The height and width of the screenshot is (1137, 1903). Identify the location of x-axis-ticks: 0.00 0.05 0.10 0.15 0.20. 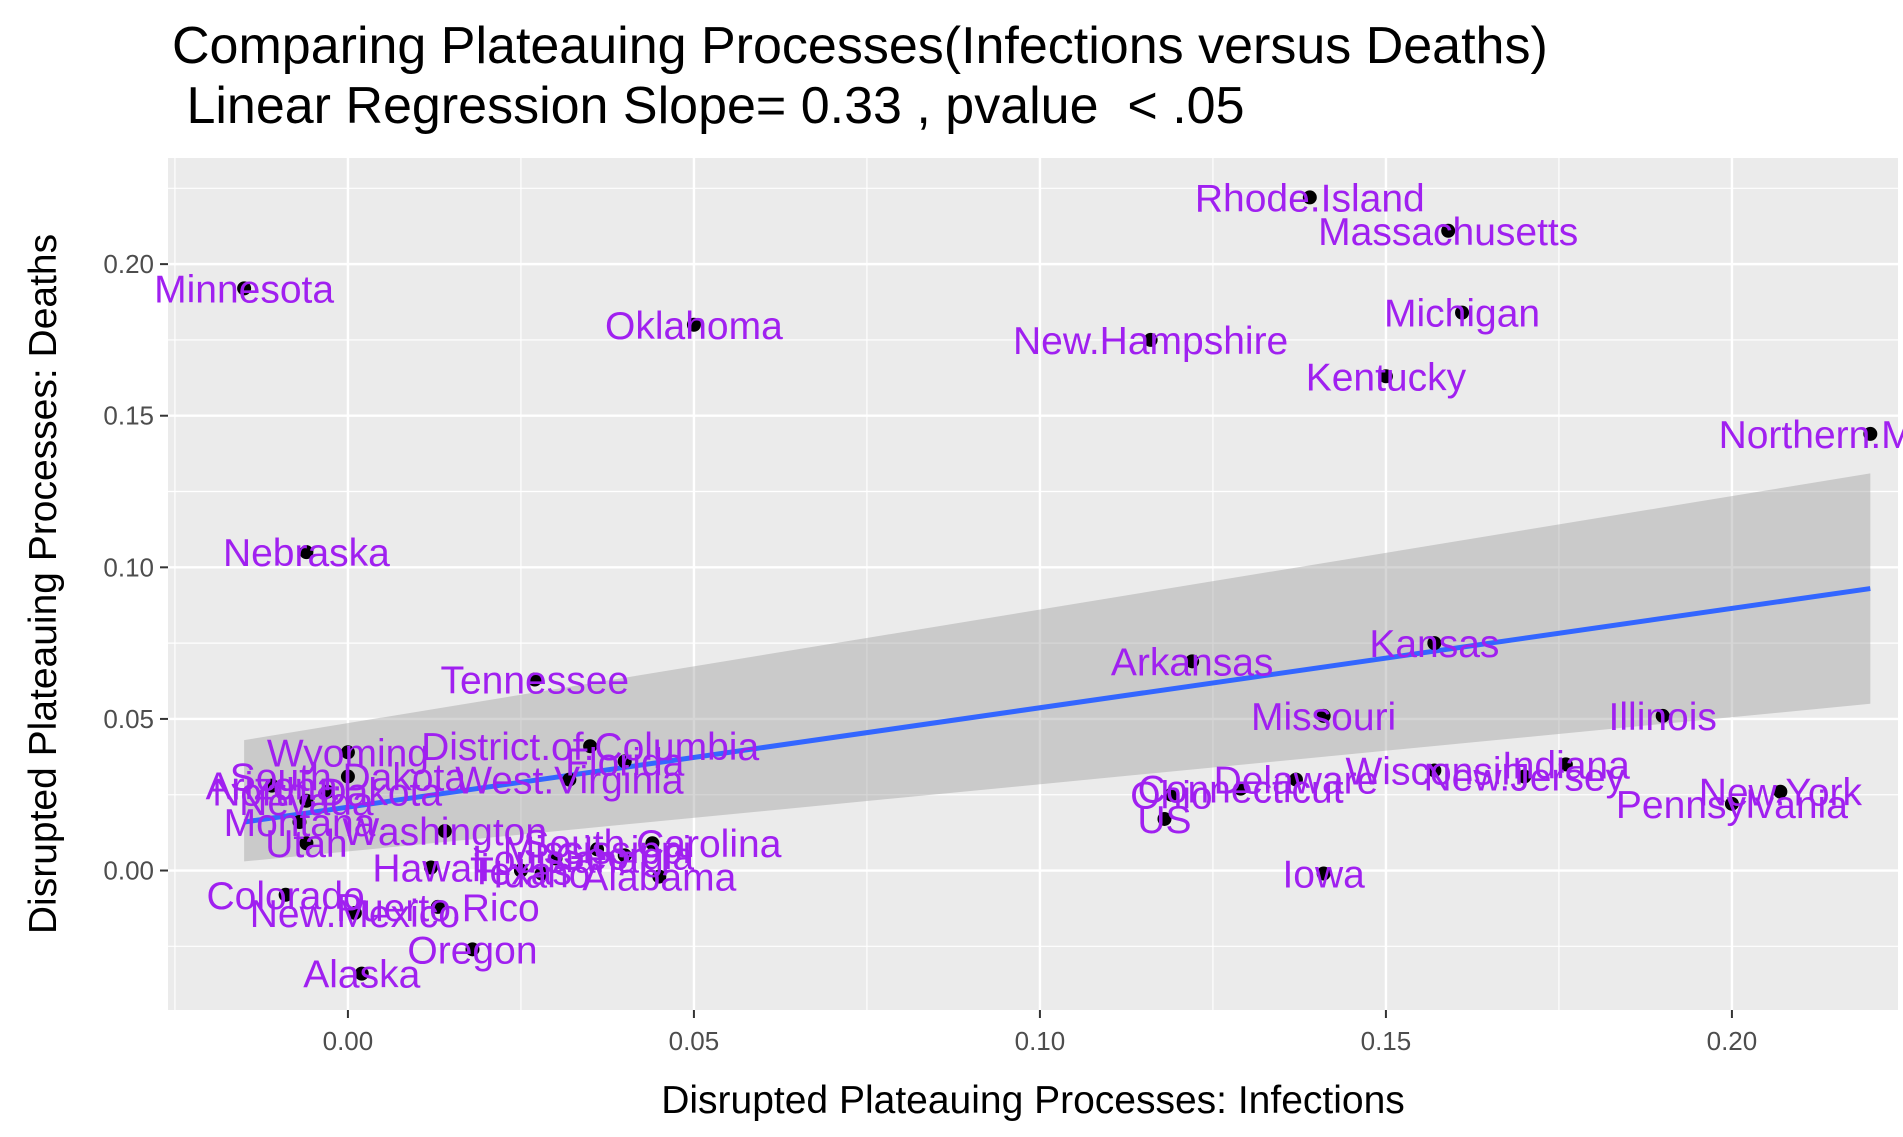
(1040, 1033).